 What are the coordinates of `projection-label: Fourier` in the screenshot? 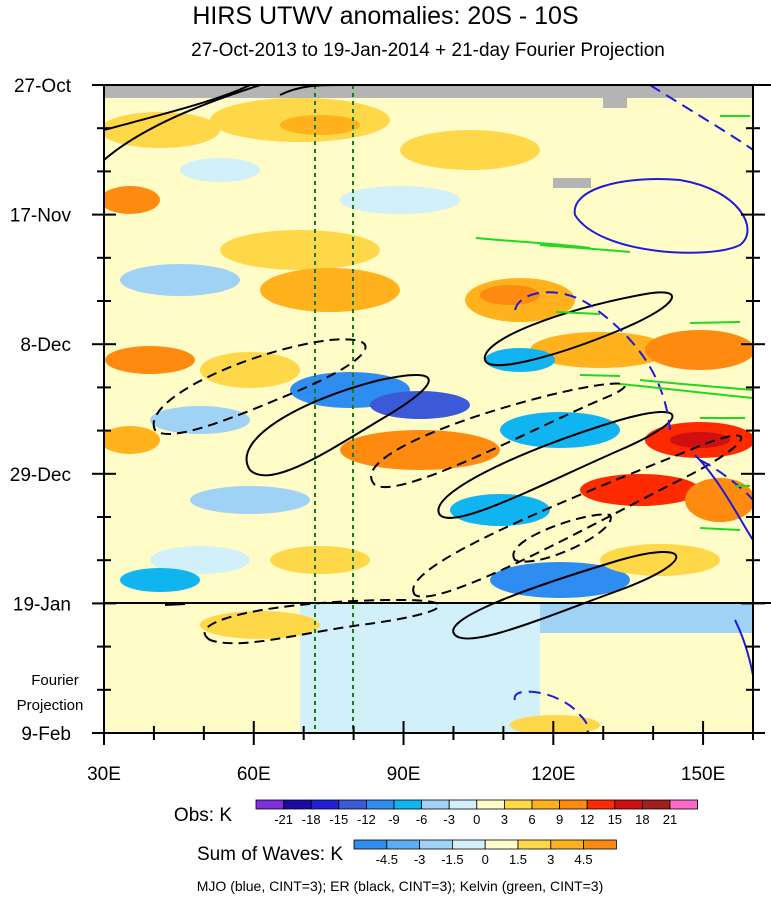 It's located at (55, 680).